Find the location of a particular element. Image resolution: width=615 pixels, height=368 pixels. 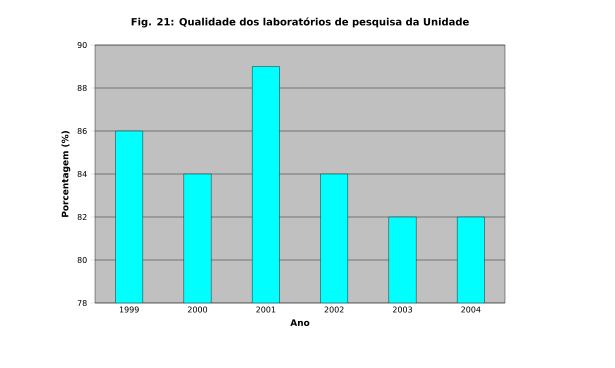

y-axis-title: Porcentagem (%) is located at coordinates (66, 174).